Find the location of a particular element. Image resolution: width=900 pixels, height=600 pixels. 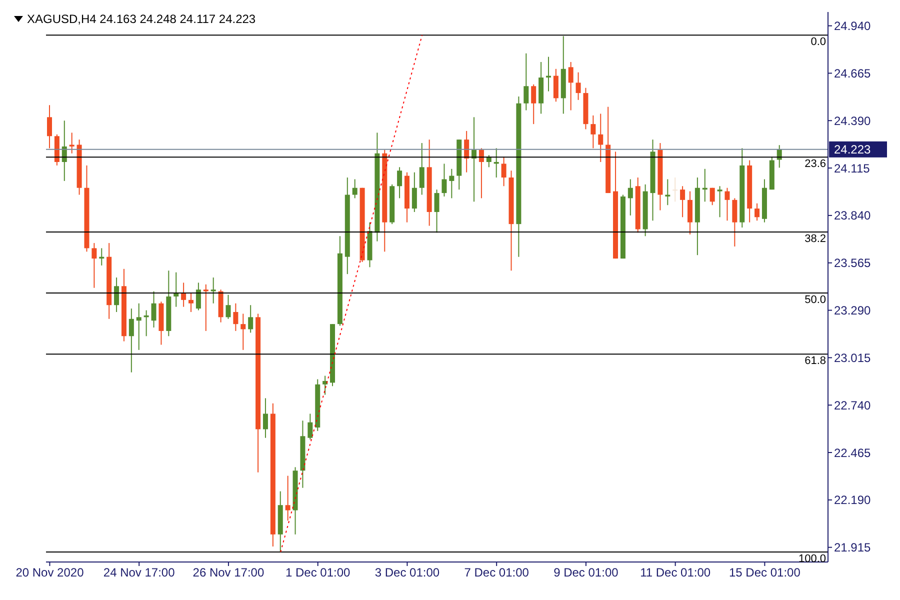

y-tick-label: 21.915 is located at coordinates (853, 547).